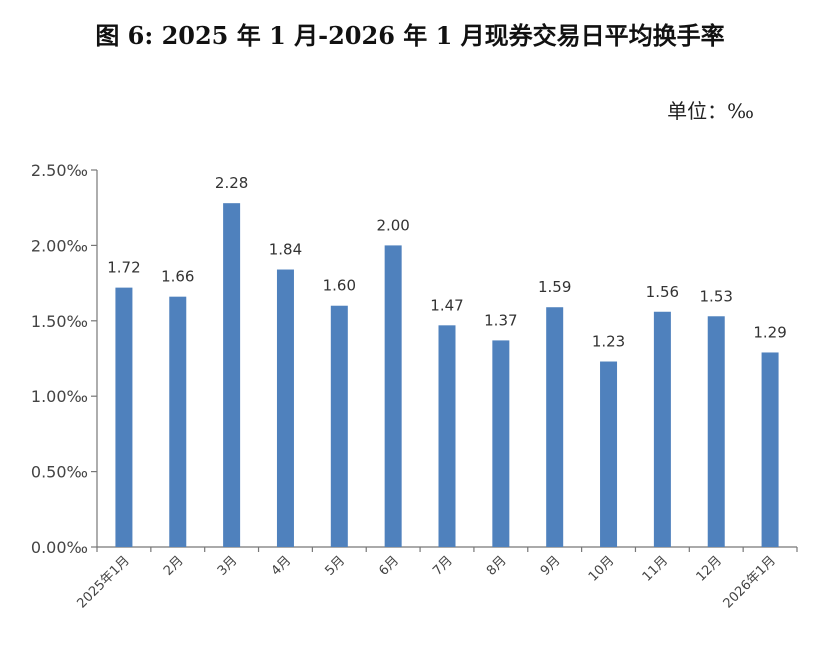 Image resolution: width=820 pixels, height=651 pixels. What do you see at coordinates (710, 111) in the screenshot?
I see `unit-label: 单位：‰` at bounding box center [710, 111].